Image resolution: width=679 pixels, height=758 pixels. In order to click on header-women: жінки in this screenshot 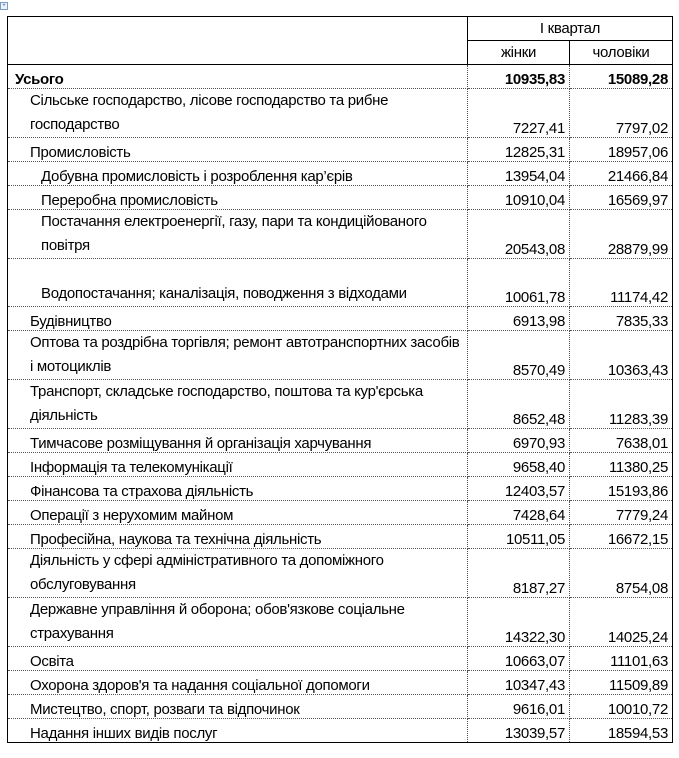, I will do `click(518, 52)`.